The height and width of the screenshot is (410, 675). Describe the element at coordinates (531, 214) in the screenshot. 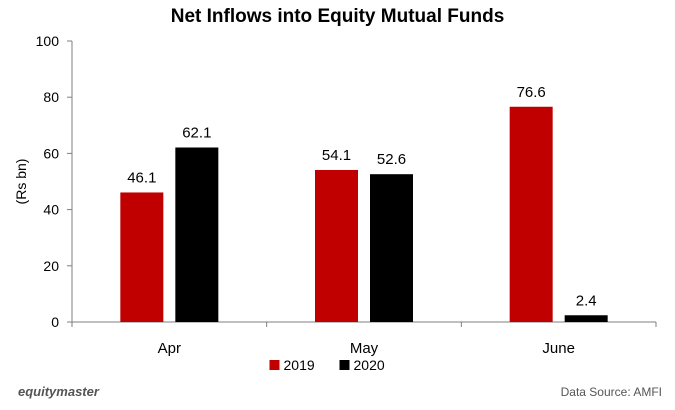

I see `bar-2019-june` at that location.